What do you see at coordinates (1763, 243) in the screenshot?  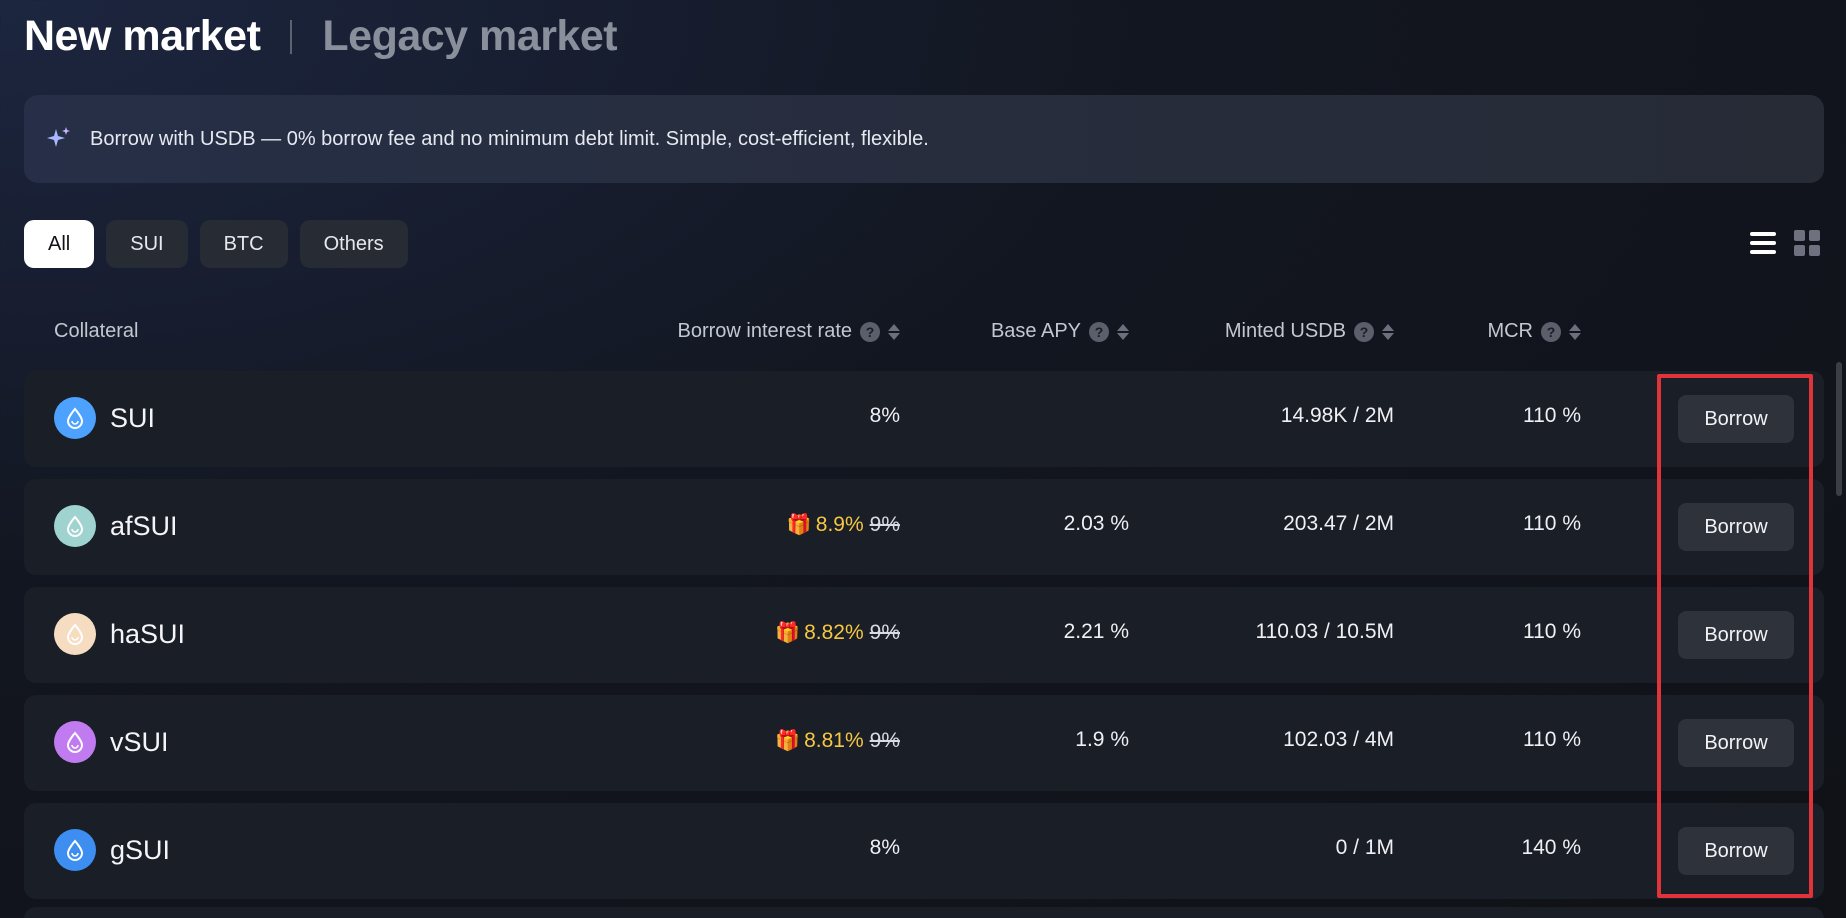 I see `list-view-icon` at bounding box center [1763, 243].